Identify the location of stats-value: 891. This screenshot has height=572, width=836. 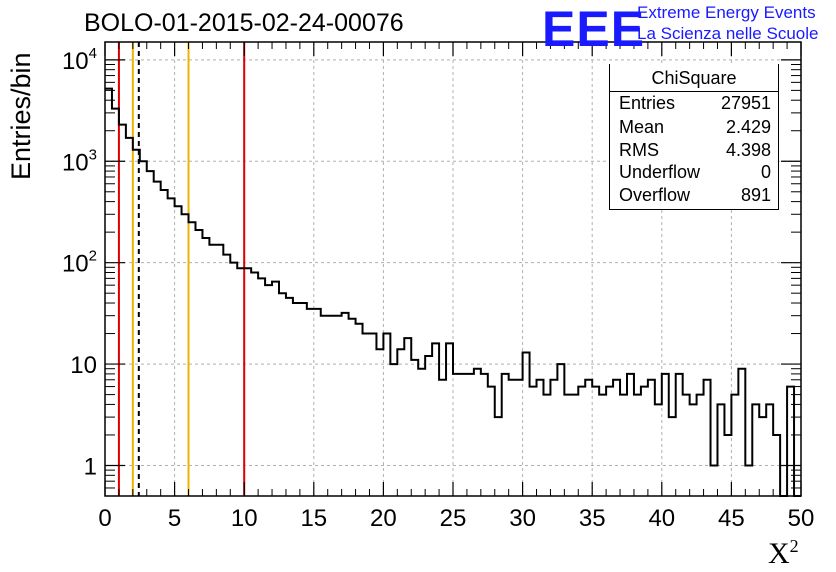
(755, 195).